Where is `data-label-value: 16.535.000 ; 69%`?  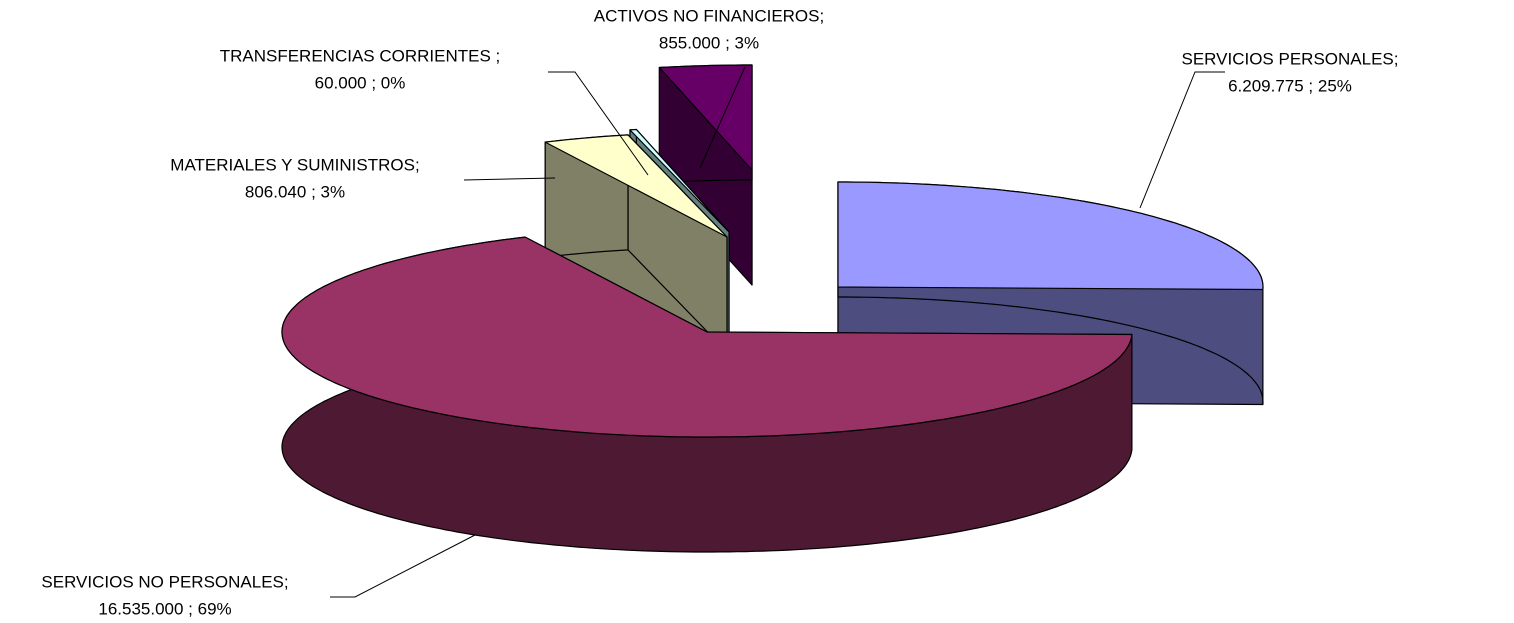
data-label-value: 16.535.000 ; 69% is located at coordinates (164, 608).